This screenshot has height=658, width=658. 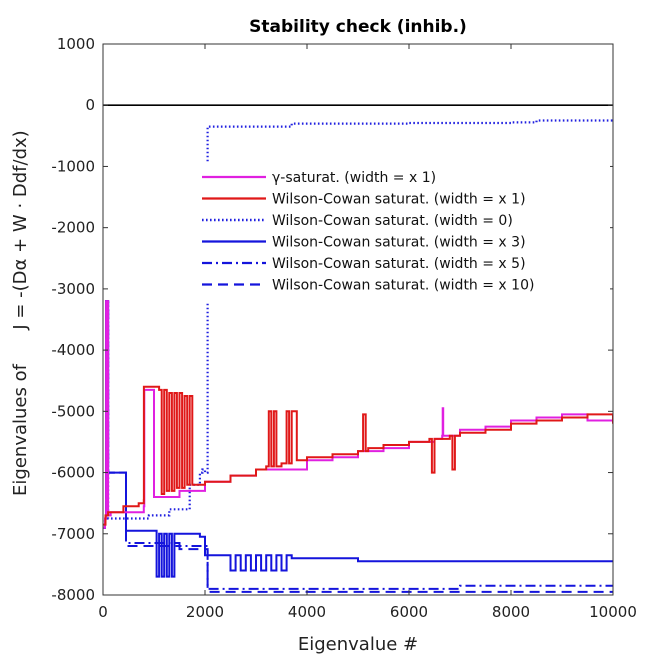 I want to click on y-axis-label-prefix: Eigenvalues of, so click(x=20, y=429).